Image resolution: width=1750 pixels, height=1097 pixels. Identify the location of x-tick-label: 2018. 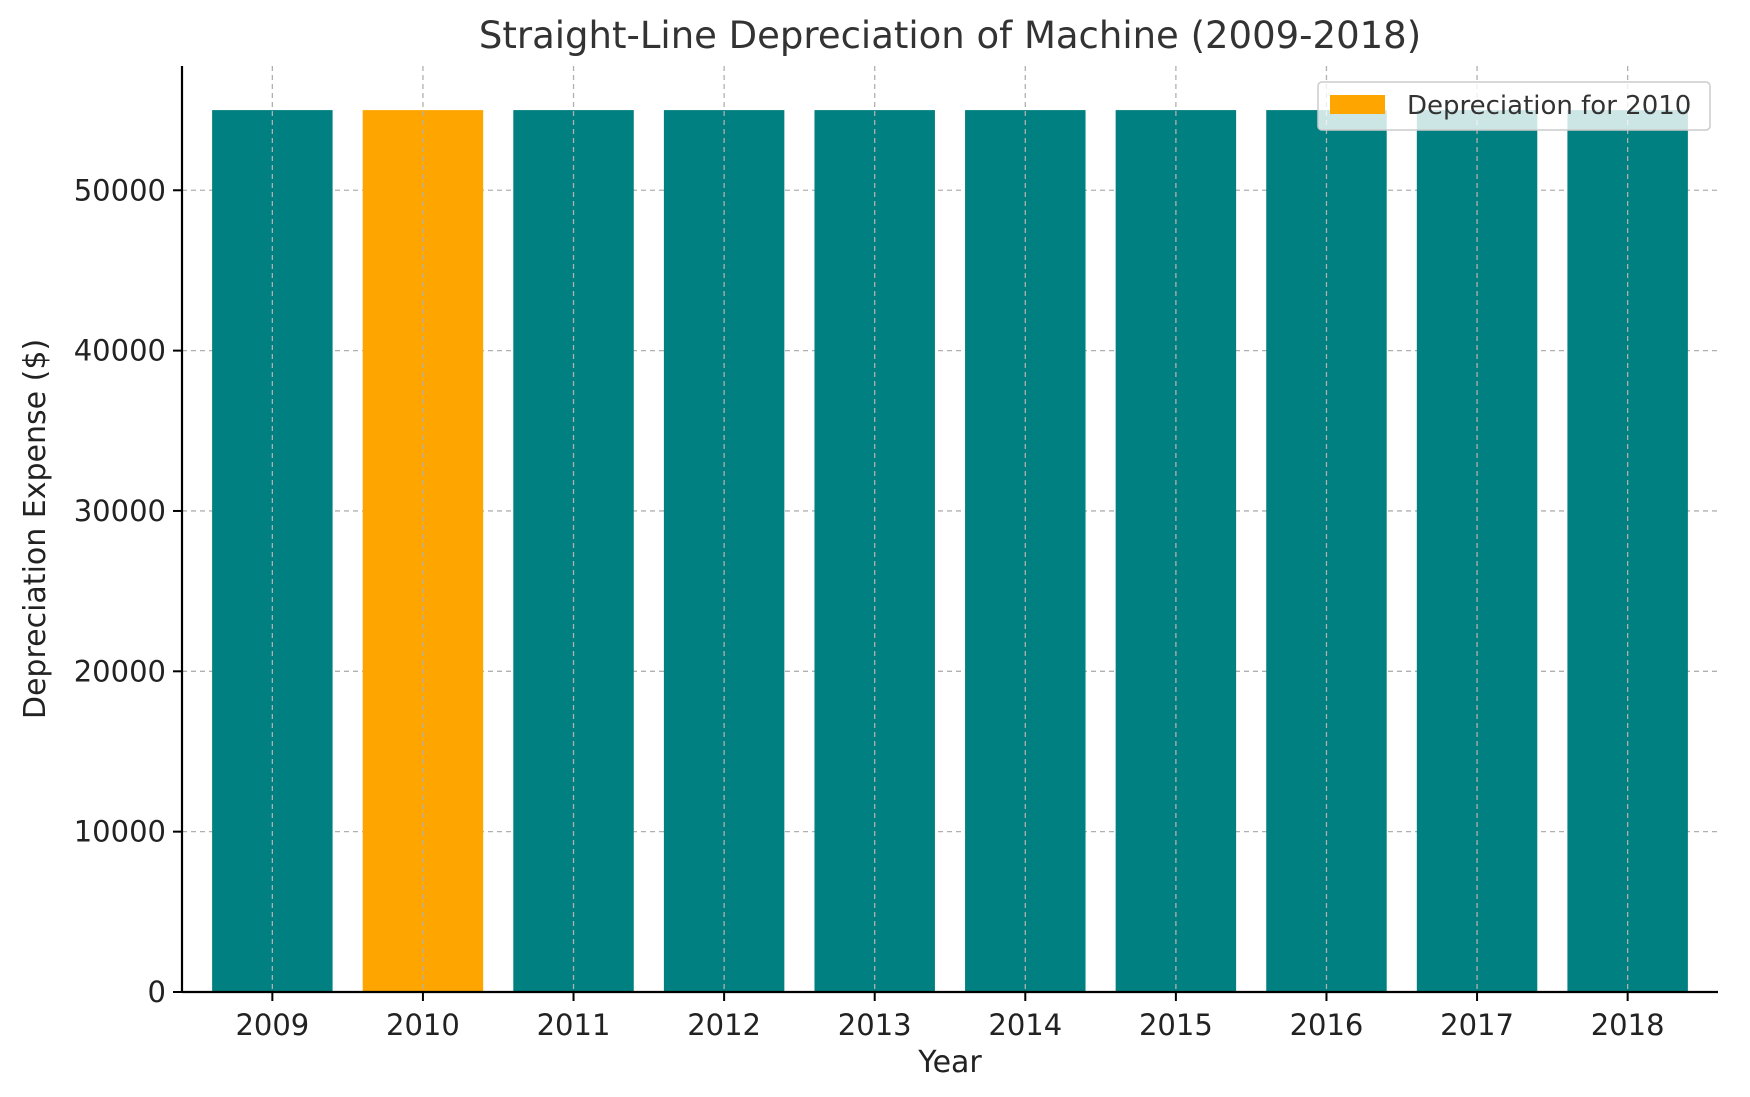
(1628, 1025).